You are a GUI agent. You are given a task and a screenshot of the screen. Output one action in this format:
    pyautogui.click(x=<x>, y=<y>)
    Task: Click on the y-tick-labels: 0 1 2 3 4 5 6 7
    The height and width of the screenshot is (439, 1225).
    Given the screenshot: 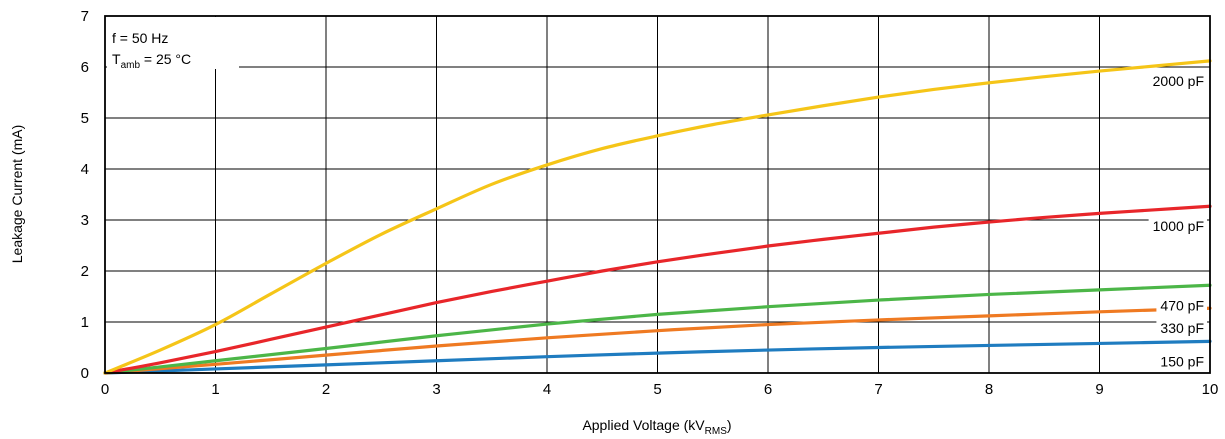 What is the action you would take?
    pyautogui.click(x=85, y=195)
    